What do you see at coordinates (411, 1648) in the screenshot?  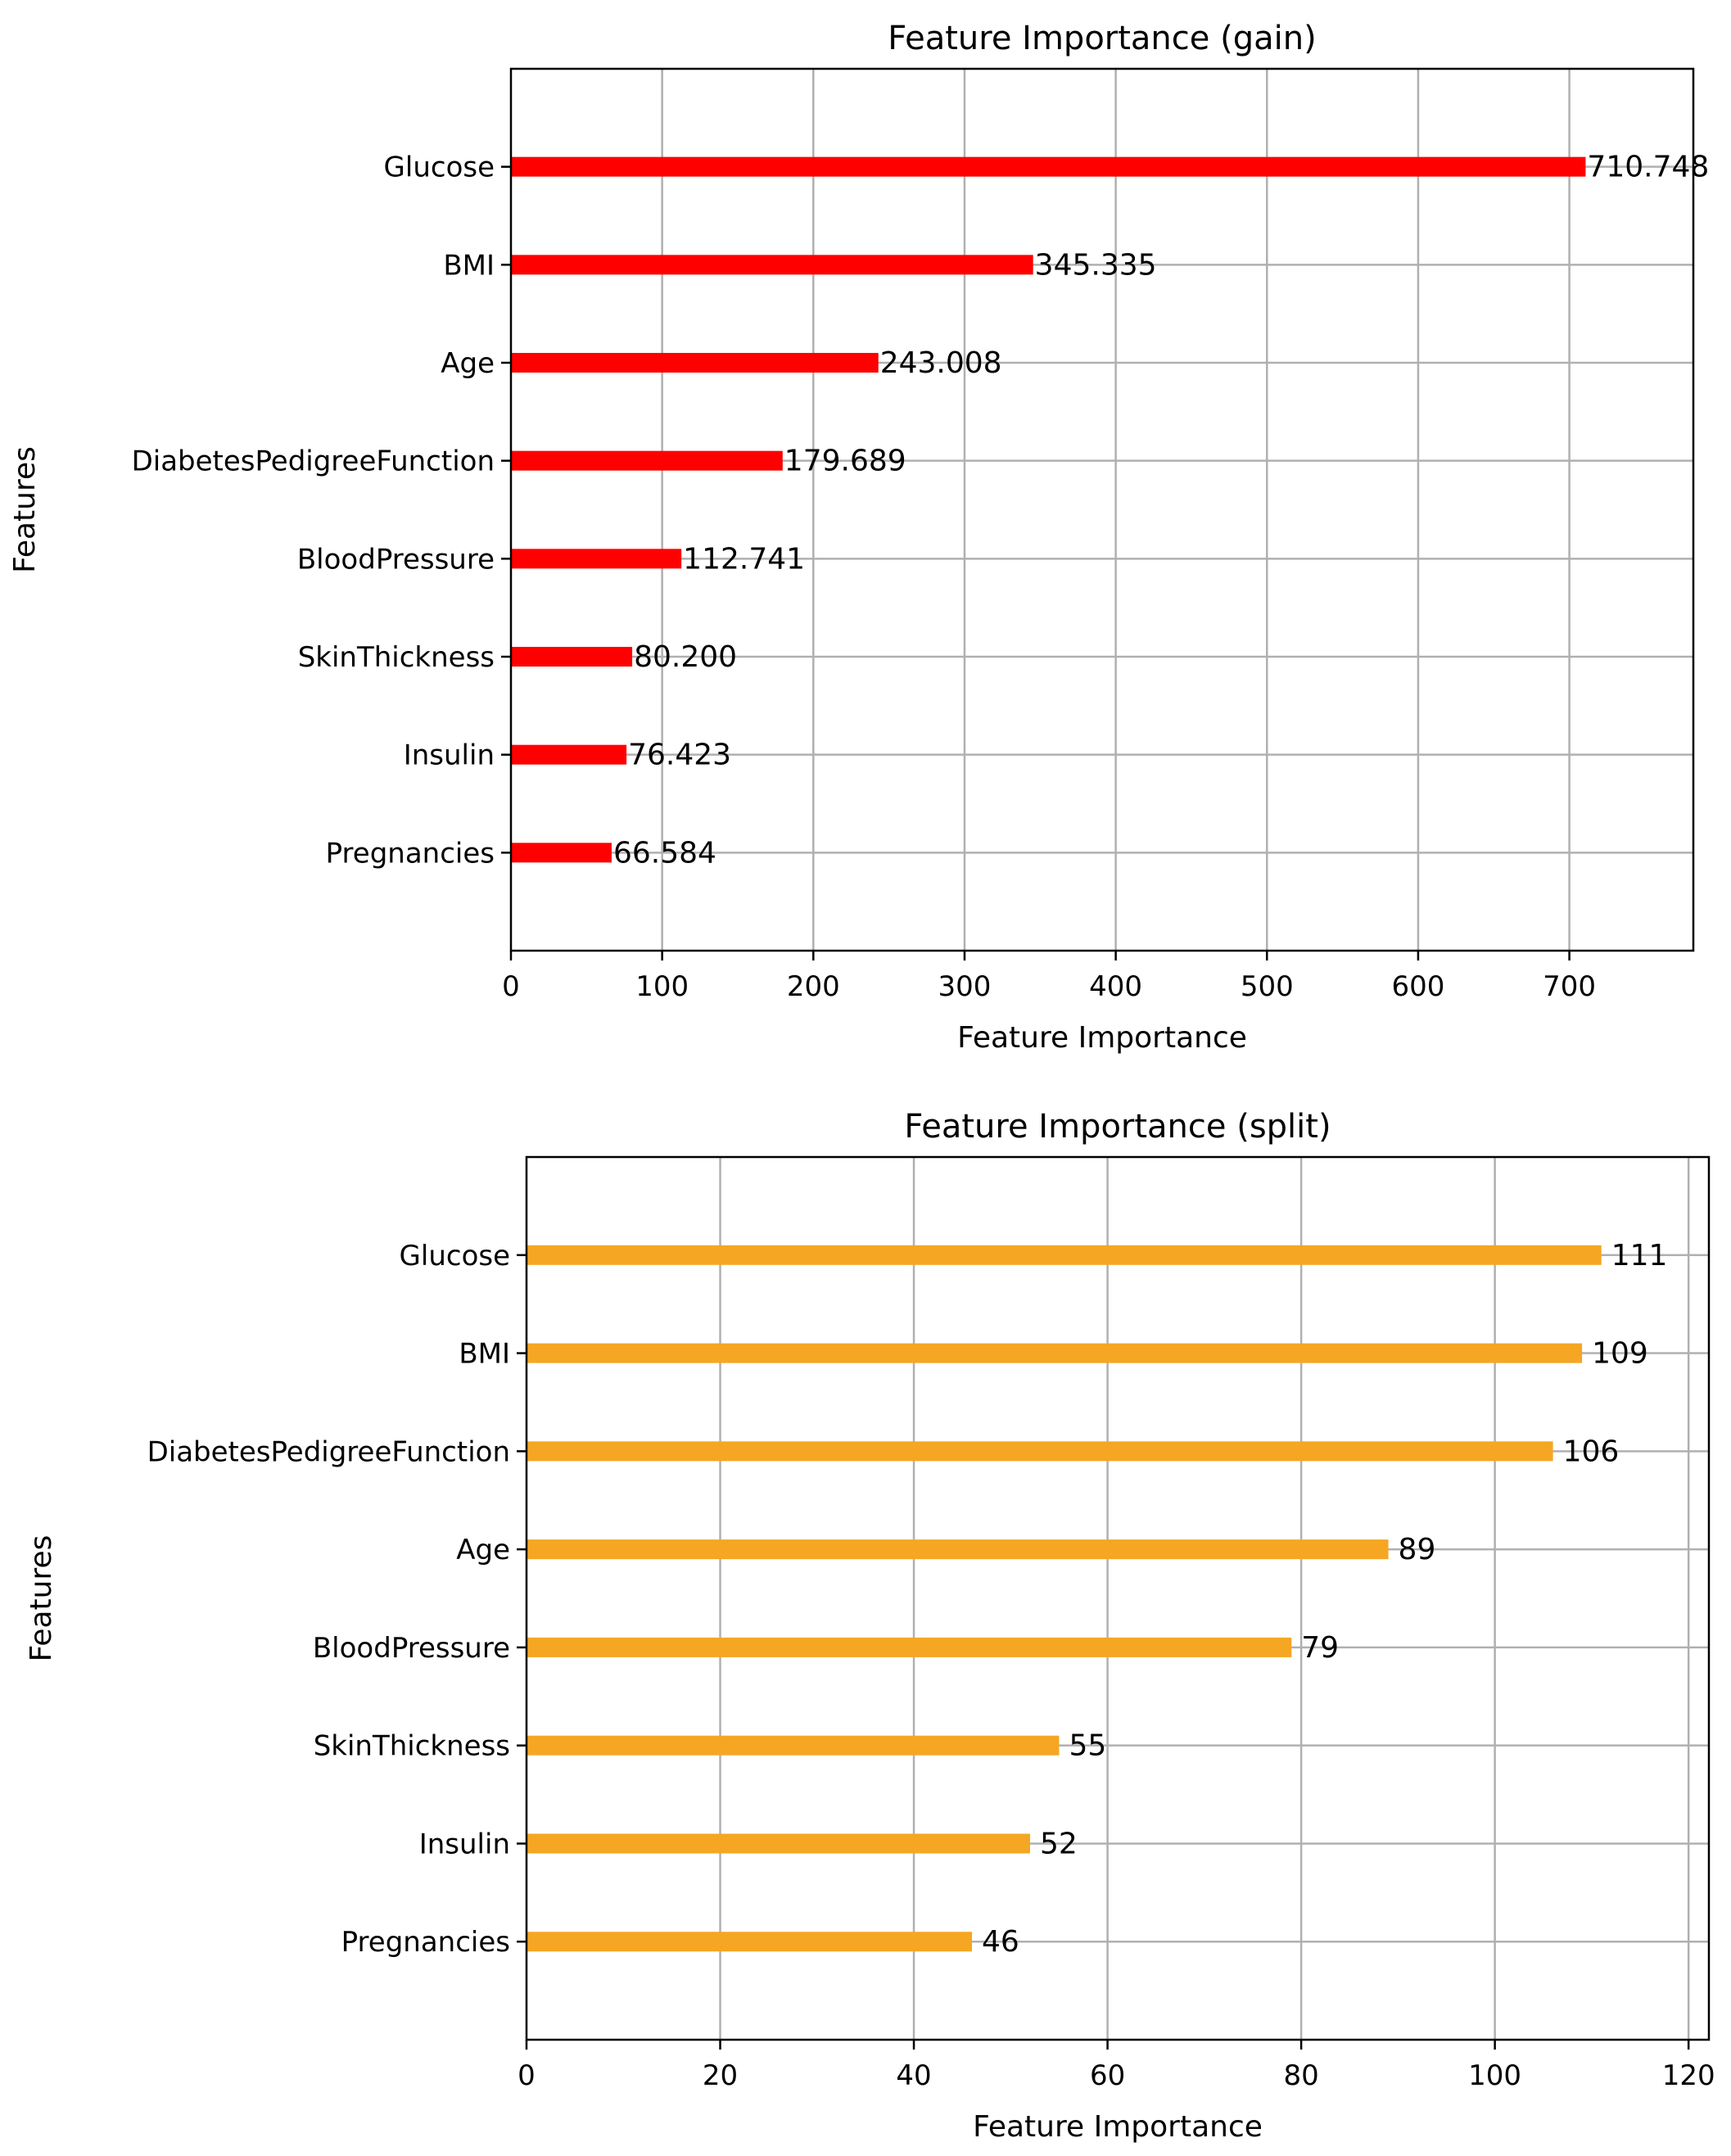 I see `split-y-tick-label-BloodPressure: BloodPressure` at bounding box center [411, 1648].